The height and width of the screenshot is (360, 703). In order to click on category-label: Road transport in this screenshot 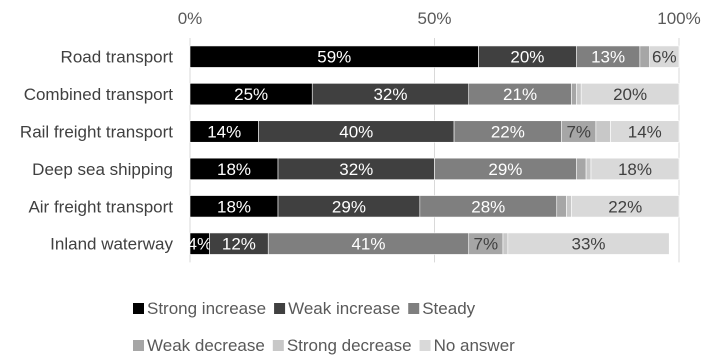, I will do `click(117, 57)`.